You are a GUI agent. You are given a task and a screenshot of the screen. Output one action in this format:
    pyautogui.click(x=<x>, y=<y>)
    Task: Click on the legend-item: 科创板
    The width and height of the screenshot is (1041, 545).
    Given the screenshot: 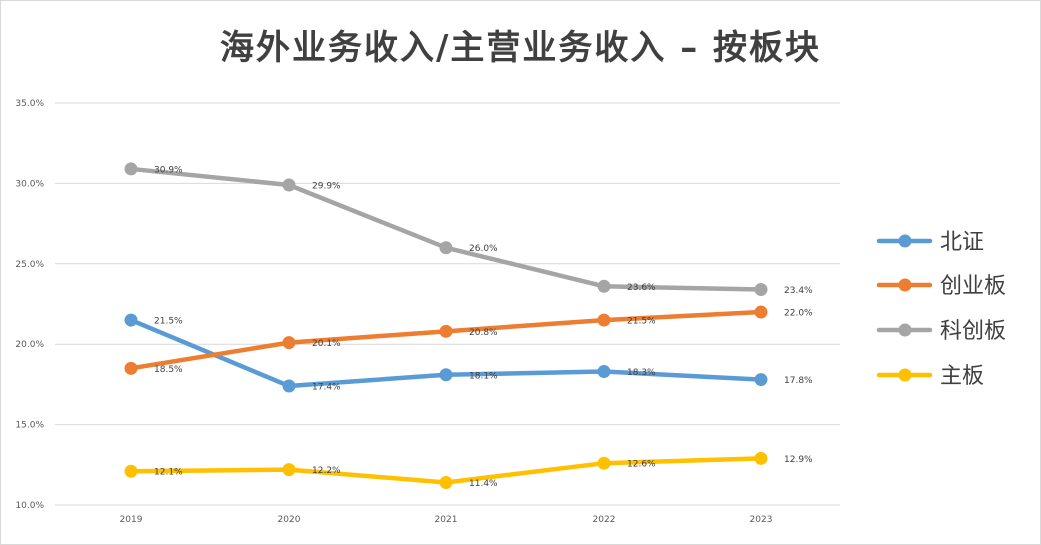 What is the action you would take?
    pyautogui.click(x=941, y=331)
    